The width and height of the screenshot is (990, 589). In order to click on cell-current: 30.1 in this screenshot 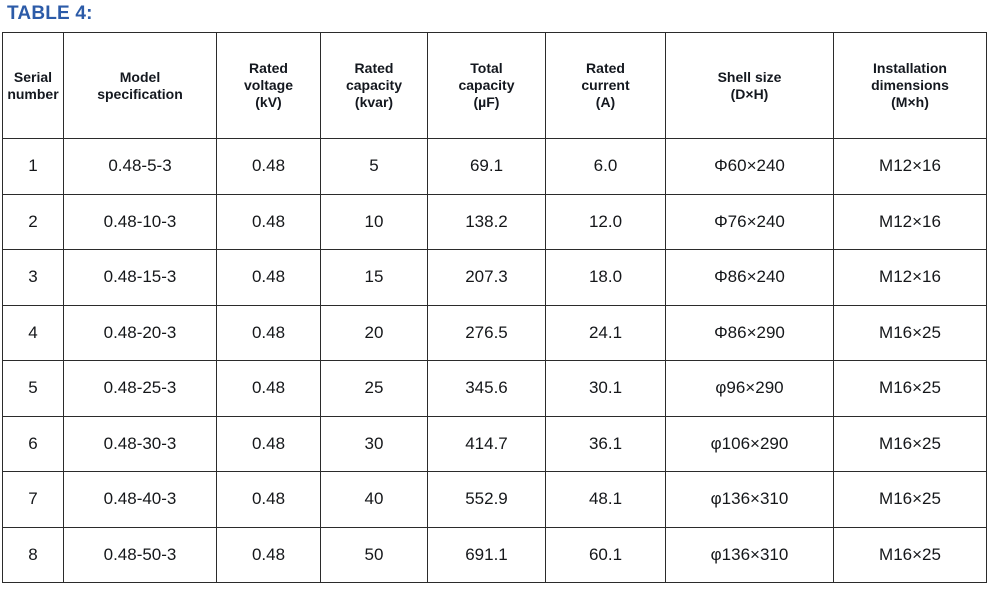, I will do `click(605, 388)`.